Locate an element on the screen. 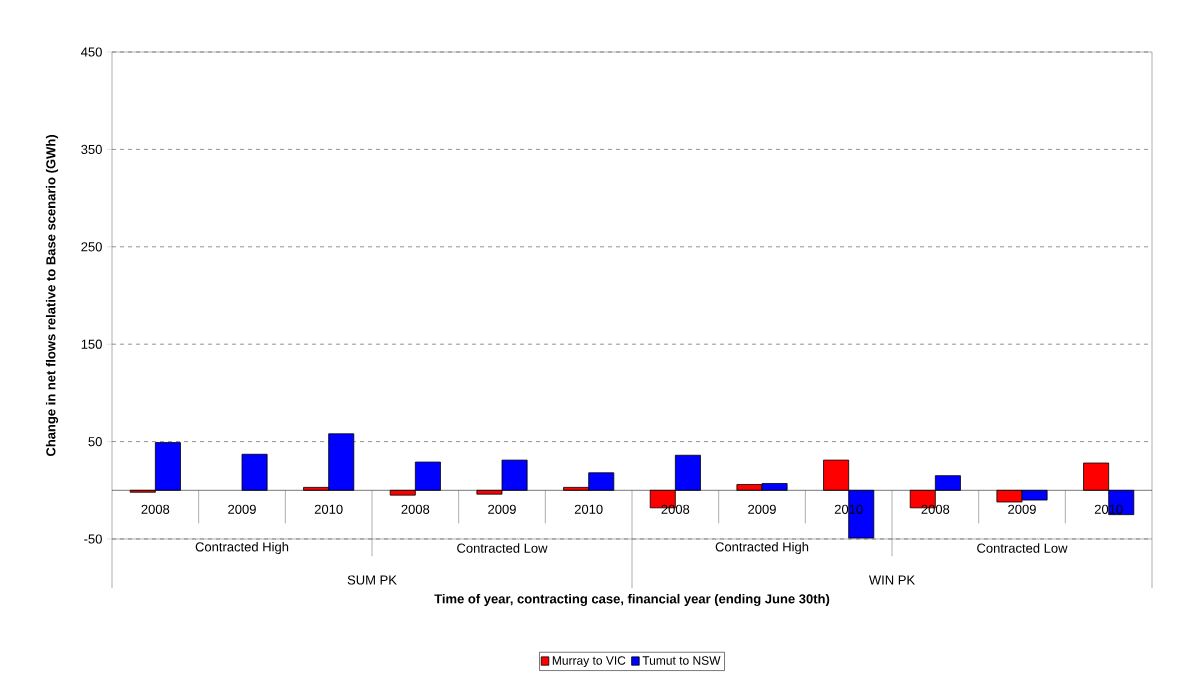 Image resolution: width=1182 pixels, height=694 pixels. y-tick-label: 150 is located at coordinates (91, 344).